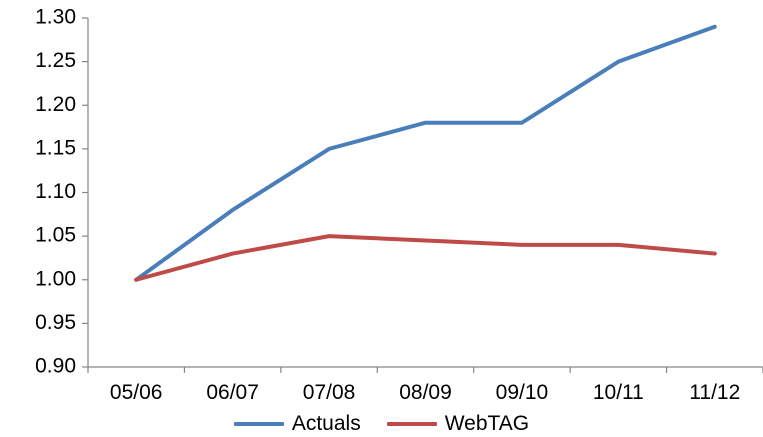  I want to click on y-tick-label: 1.05, so click(55, 235).